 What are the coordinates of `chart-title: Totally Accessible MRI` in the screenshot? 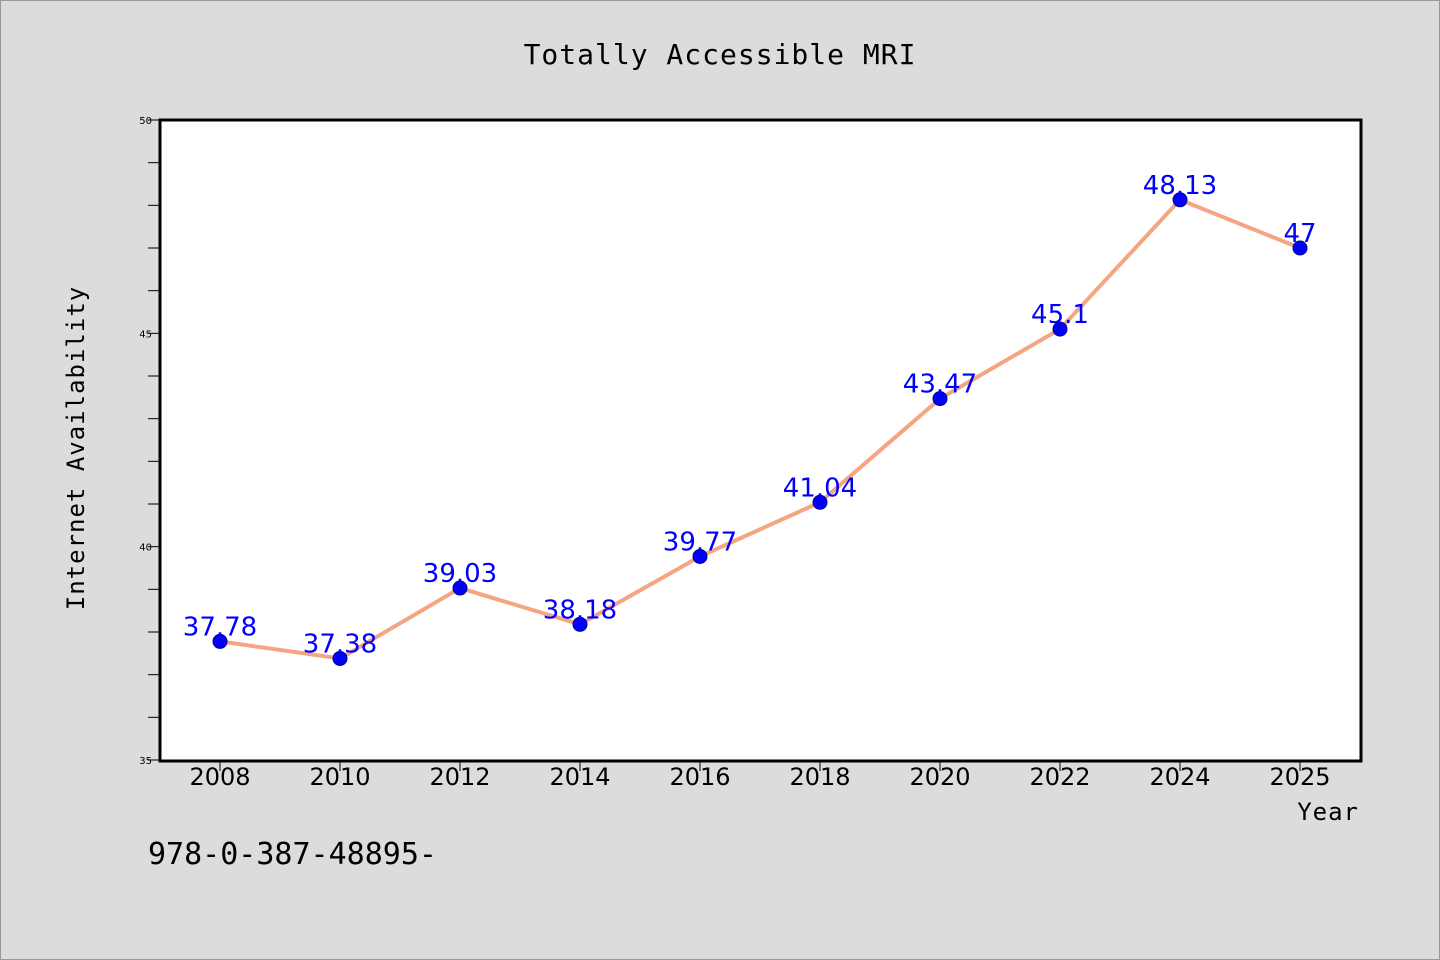 It's located at (720, 54).